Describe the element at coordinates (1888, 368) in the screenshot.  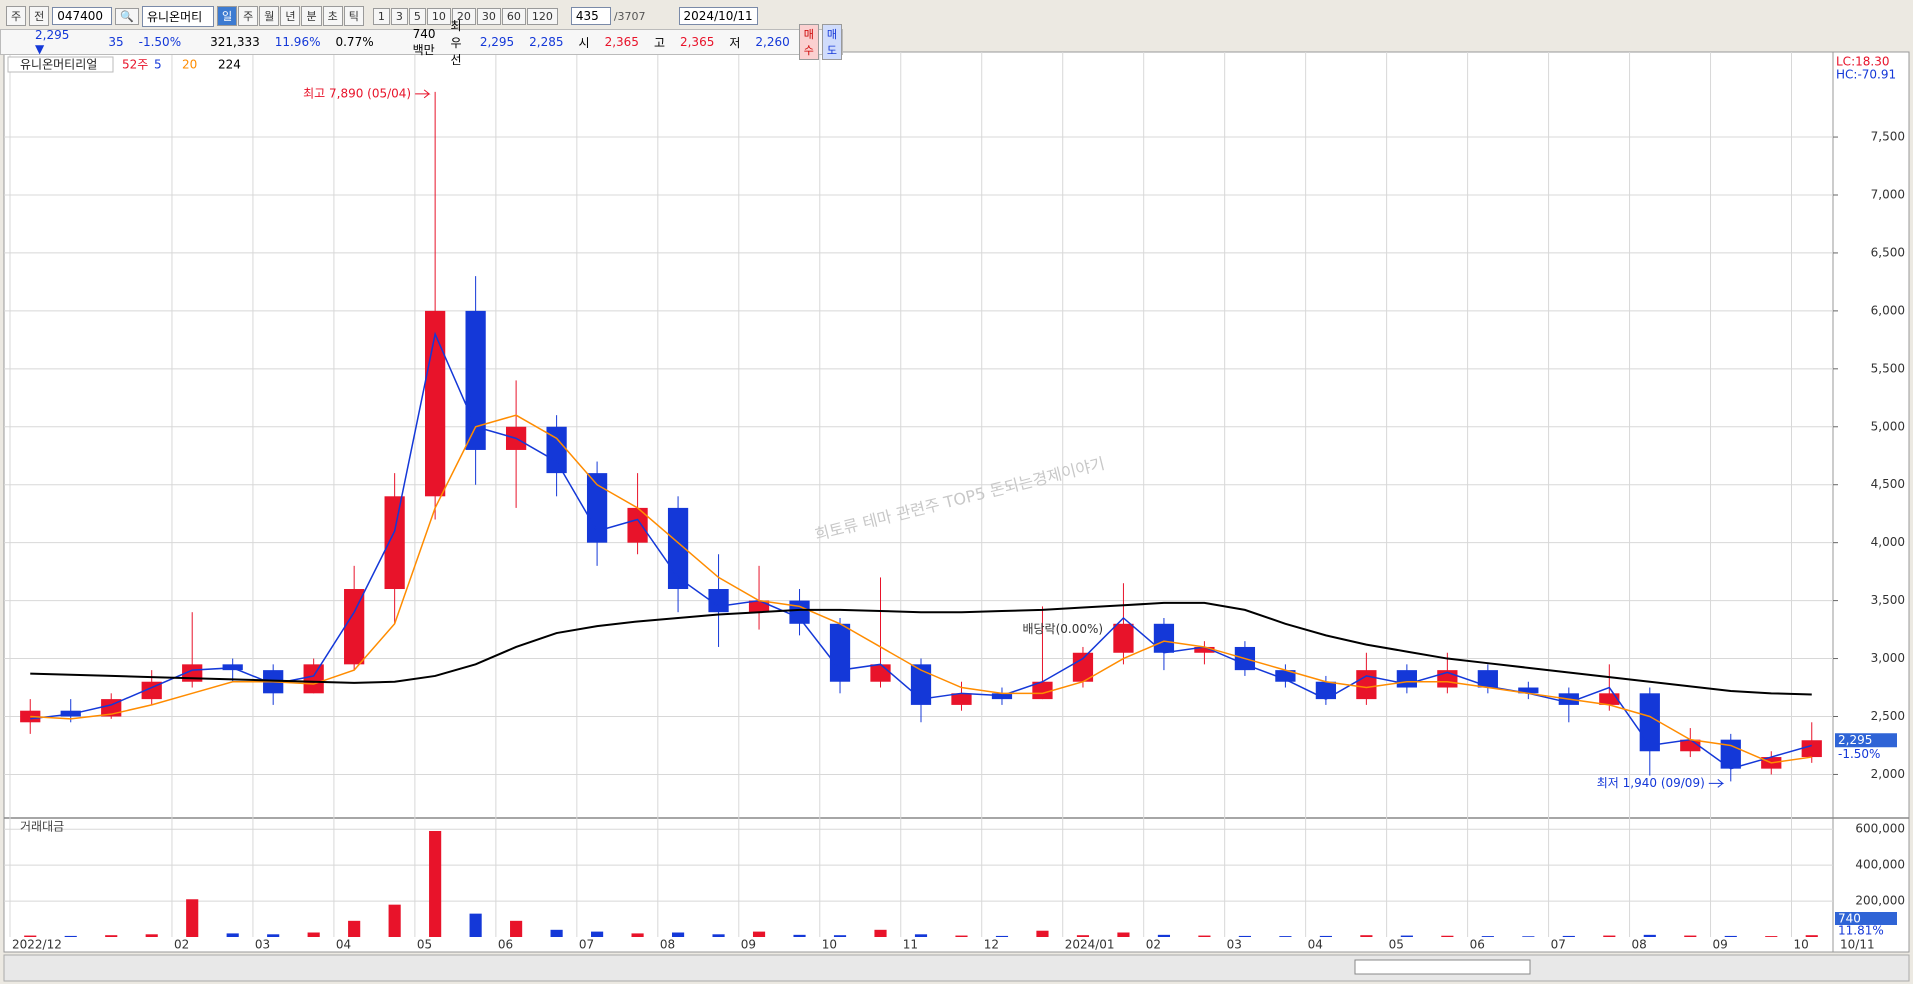
I see `y-tick-label: 5,500` at that location.